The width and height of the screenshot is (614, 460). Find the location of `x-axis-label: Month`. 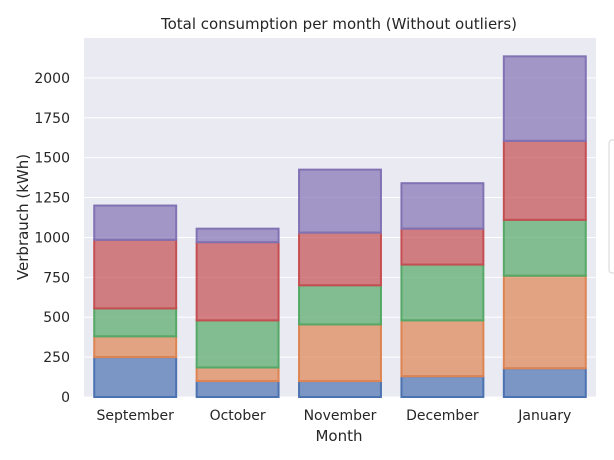

x-axis-label: Month is located at coordinates (338, 436).